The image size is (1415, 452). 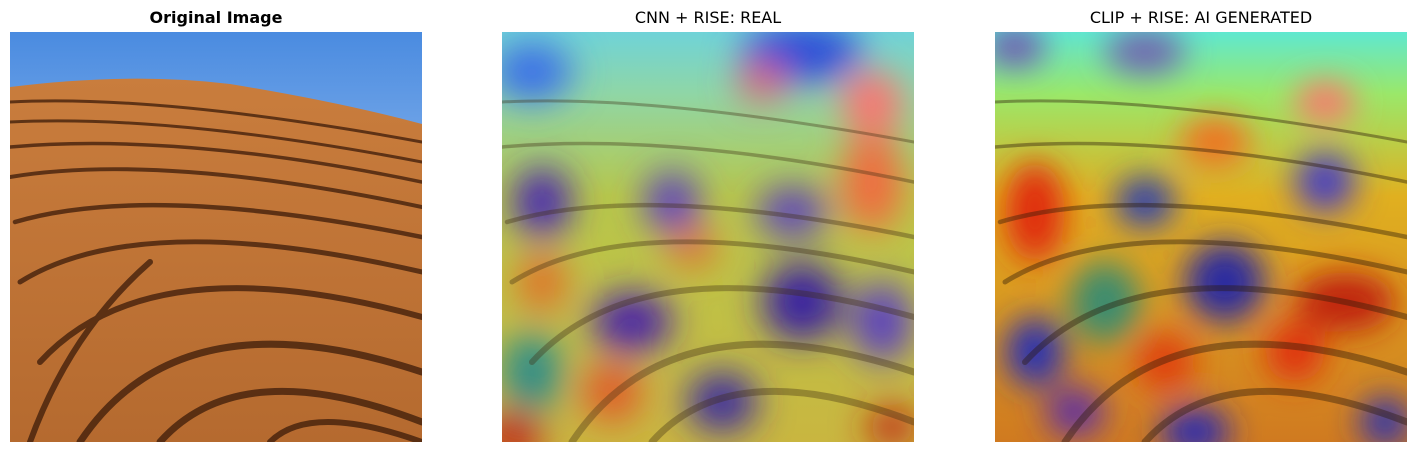 I want to click on panel-title: Original Image, so click(x=216, y=17).